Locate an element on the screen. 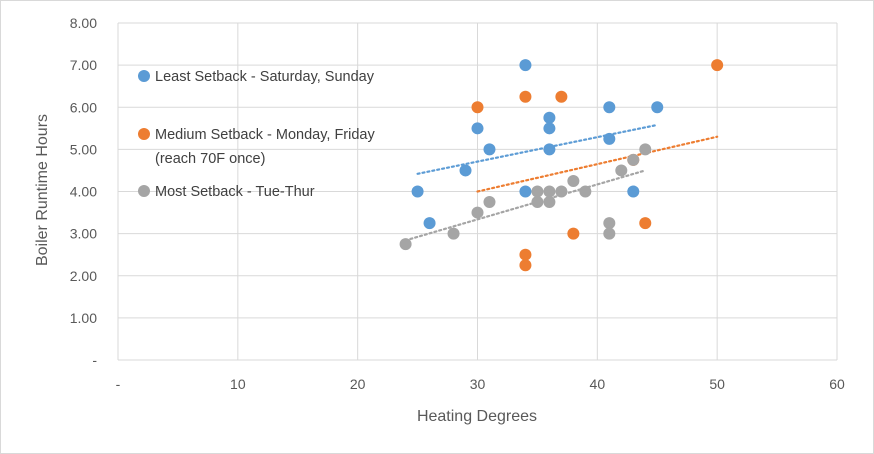 This screenshot has height=454, width=874. x-tick-label: - is located at coordinates (118, 384).